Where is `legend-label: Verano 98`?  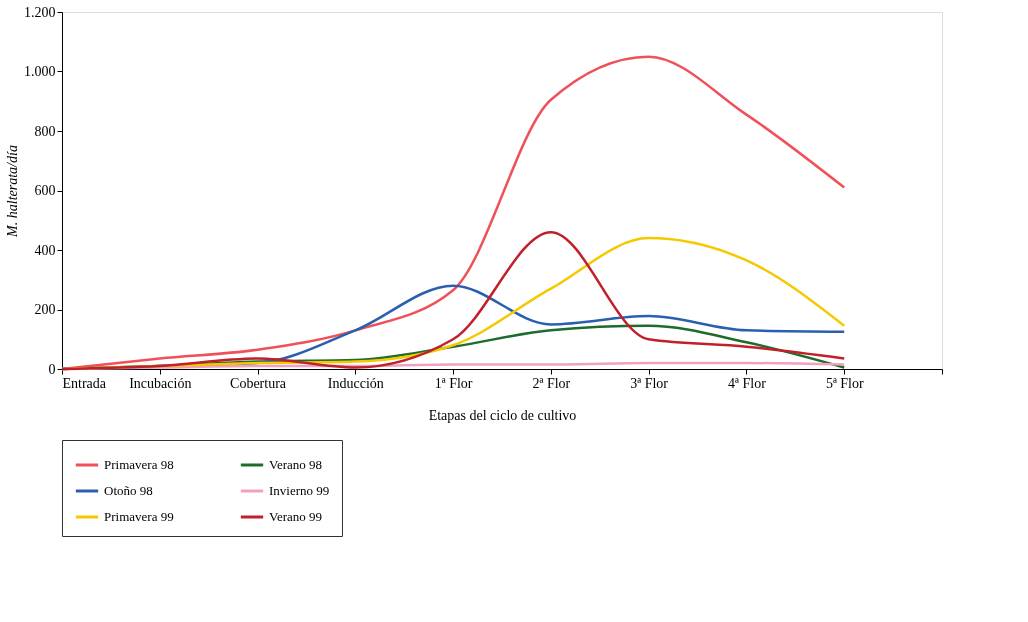 legend-label: Verano 98 is located at coordinates (296, 464).